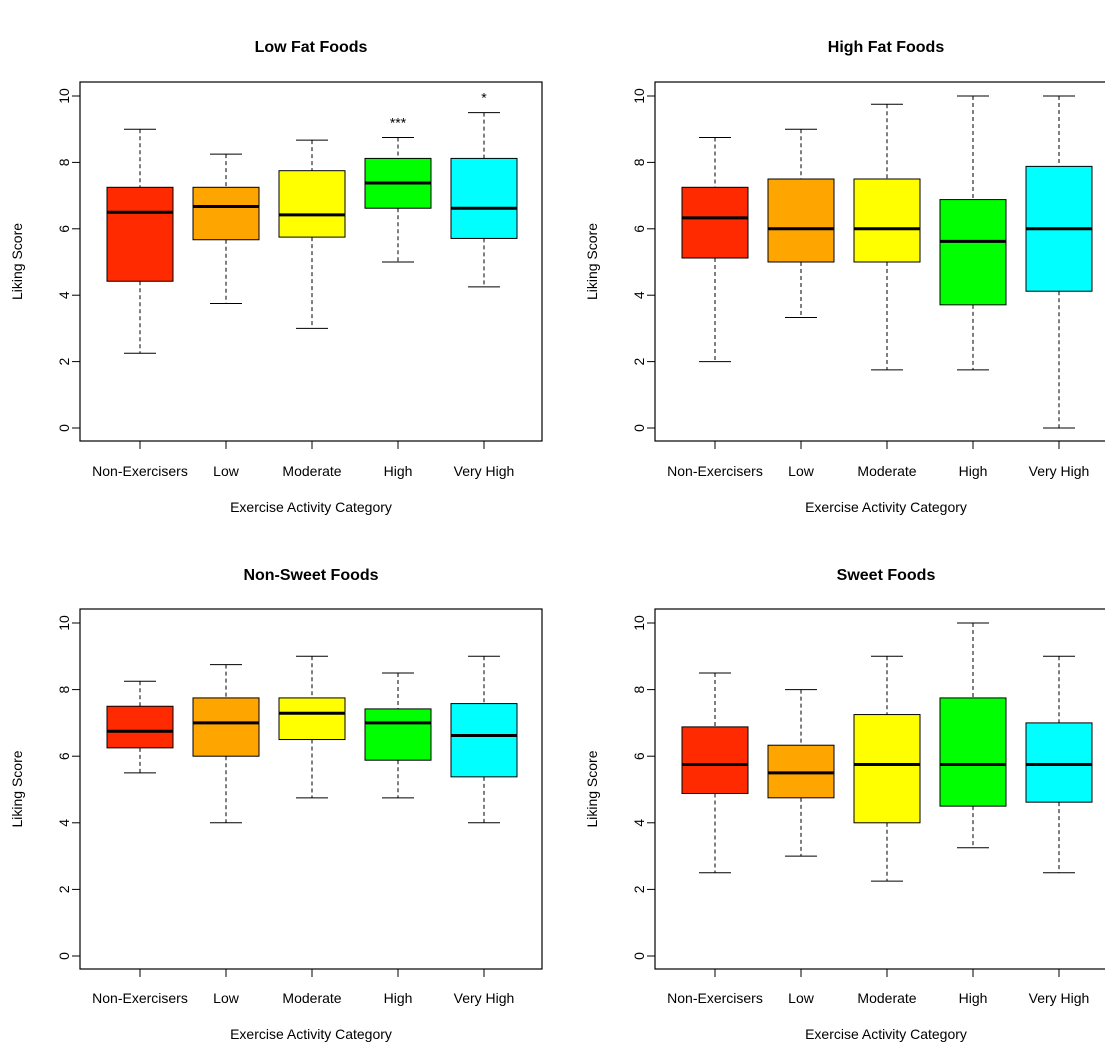 The height and width of the screenshot is (1046, 1105). Describe the element at coordinates (311, 47) in the screenshot. I see `panel-title: Low Fat Foods` at that location.